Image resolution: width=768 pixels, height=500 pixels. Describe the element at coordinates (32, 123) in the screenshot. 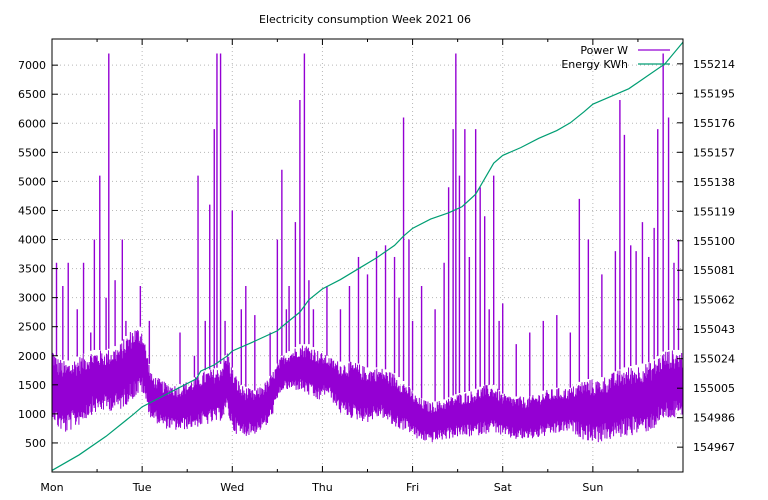

I see `y-left-tick-label: 6000` at that location.